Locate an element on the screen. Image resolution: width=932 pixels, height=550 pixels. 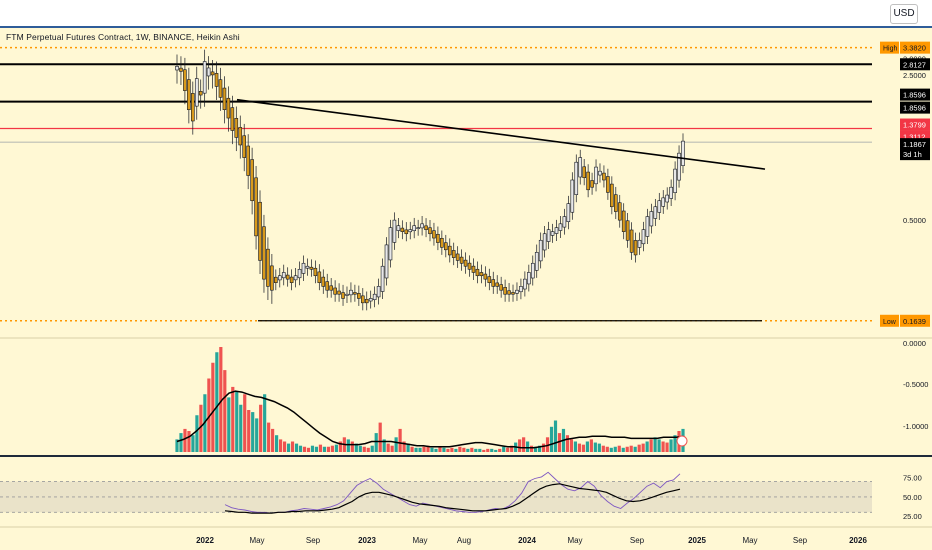
red-price-label-bg is located at coordinates (915, 124).